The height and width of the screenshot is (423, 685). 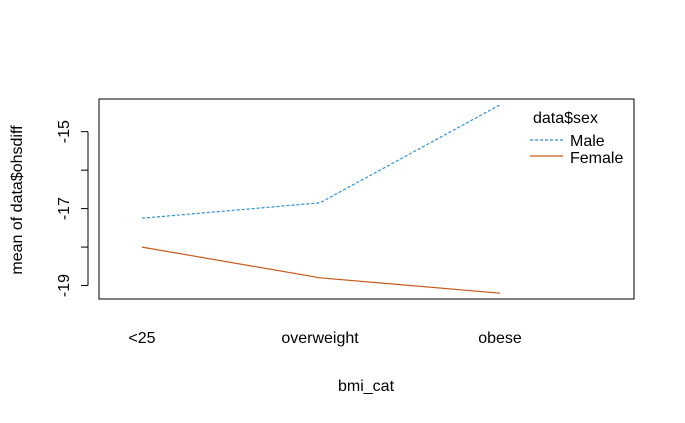 I want to click on x-axis: <25 overweight obese, so click(x=324, y=338).